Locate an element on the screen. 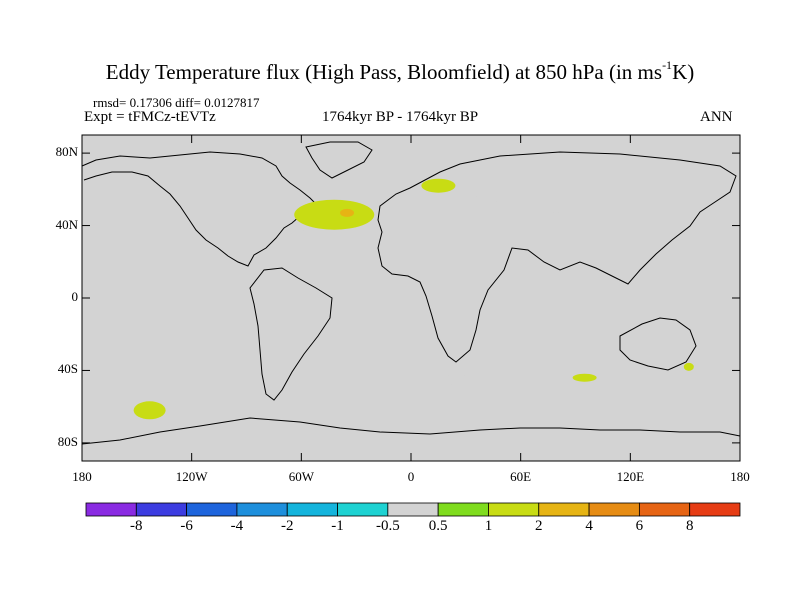 The height and width of the screenshot is (600, 800). stats-text: rmsd= 0.17306 diff= 0.0127817 is located at coordinates (176, 102).